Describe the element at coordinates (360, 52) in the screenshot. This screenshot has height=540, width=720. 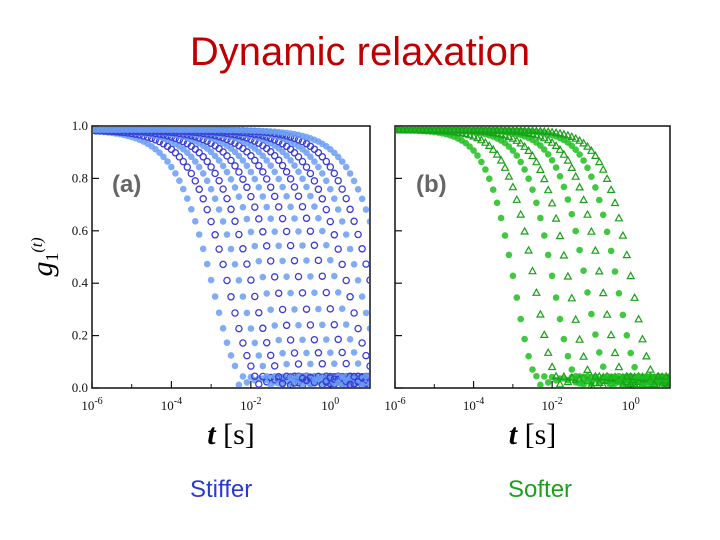
I see `slide-title: Dynamic relaxation` at that location.